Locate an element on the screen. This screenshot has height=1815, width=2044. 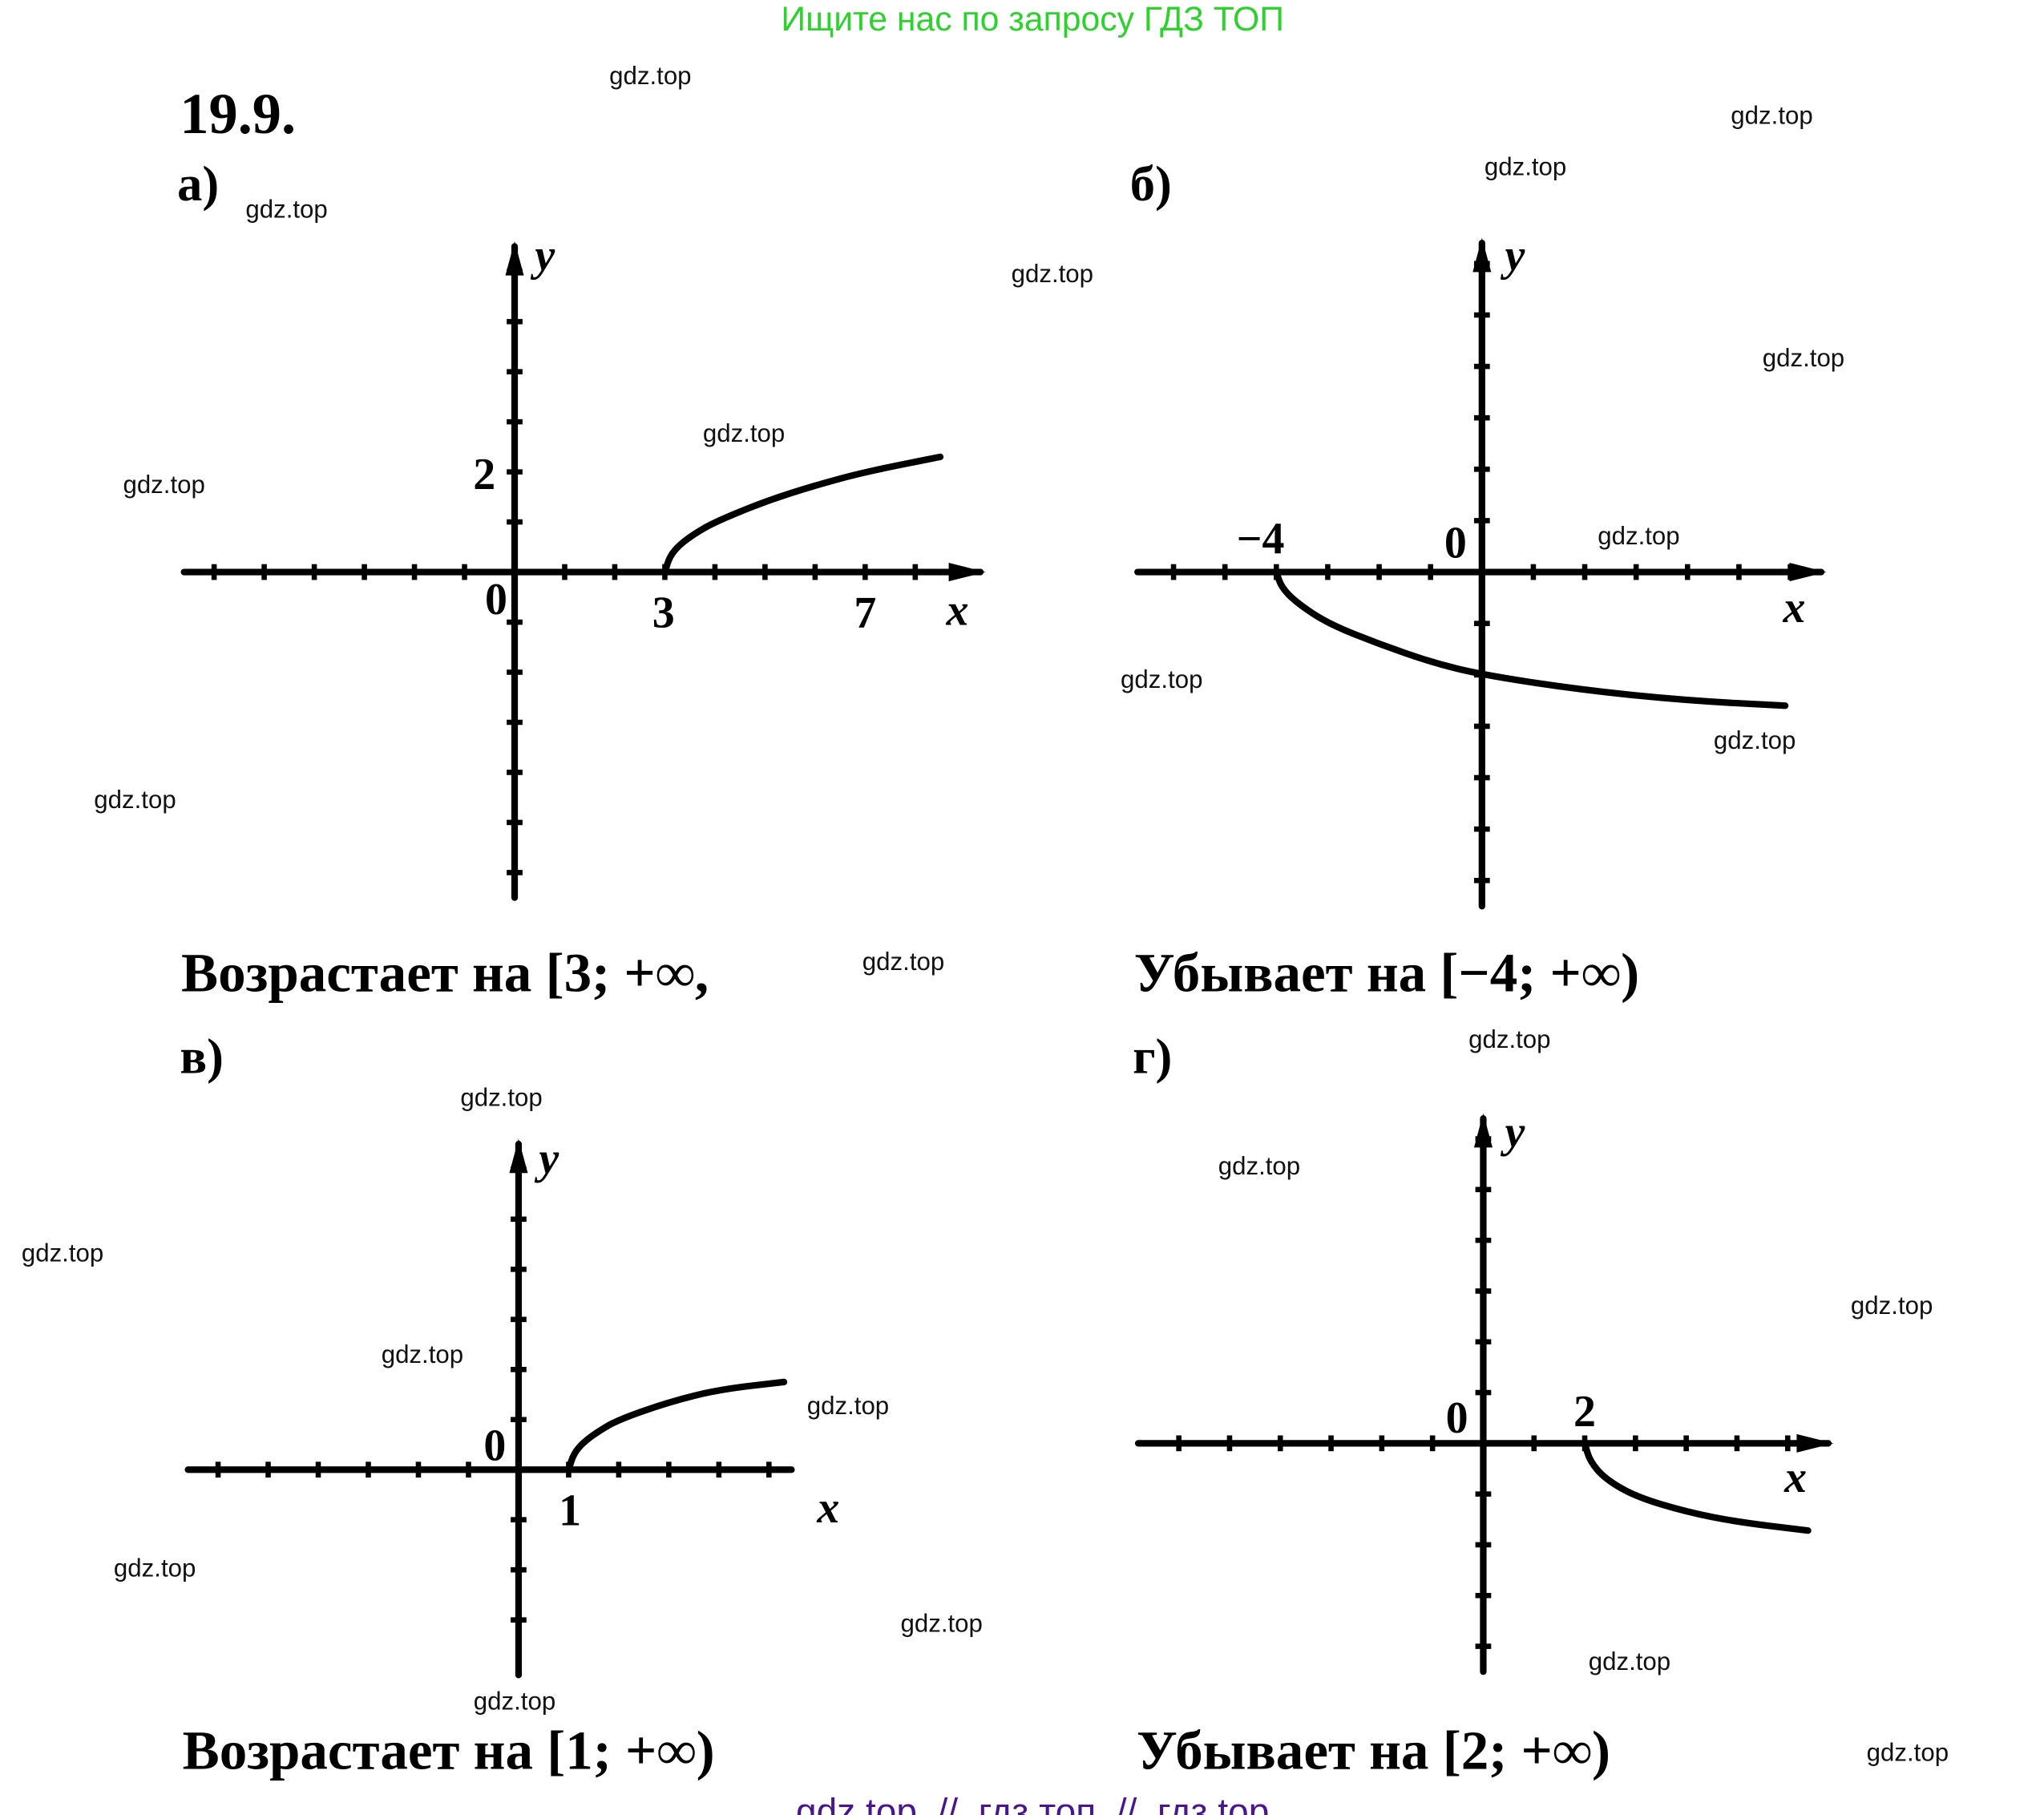
answer-g: Убывает на [2; +∞) is located at coordinates (1373, 1750).